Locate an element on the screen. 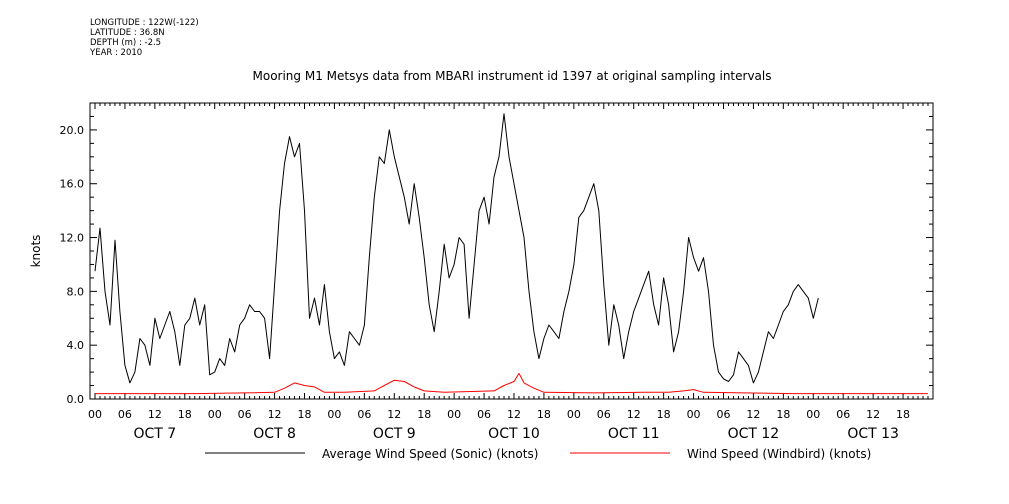 Image resolution: width=1009 pixels, height=504 pixels. y-tick-label: 20.0 is located at coordinates (72, 130).